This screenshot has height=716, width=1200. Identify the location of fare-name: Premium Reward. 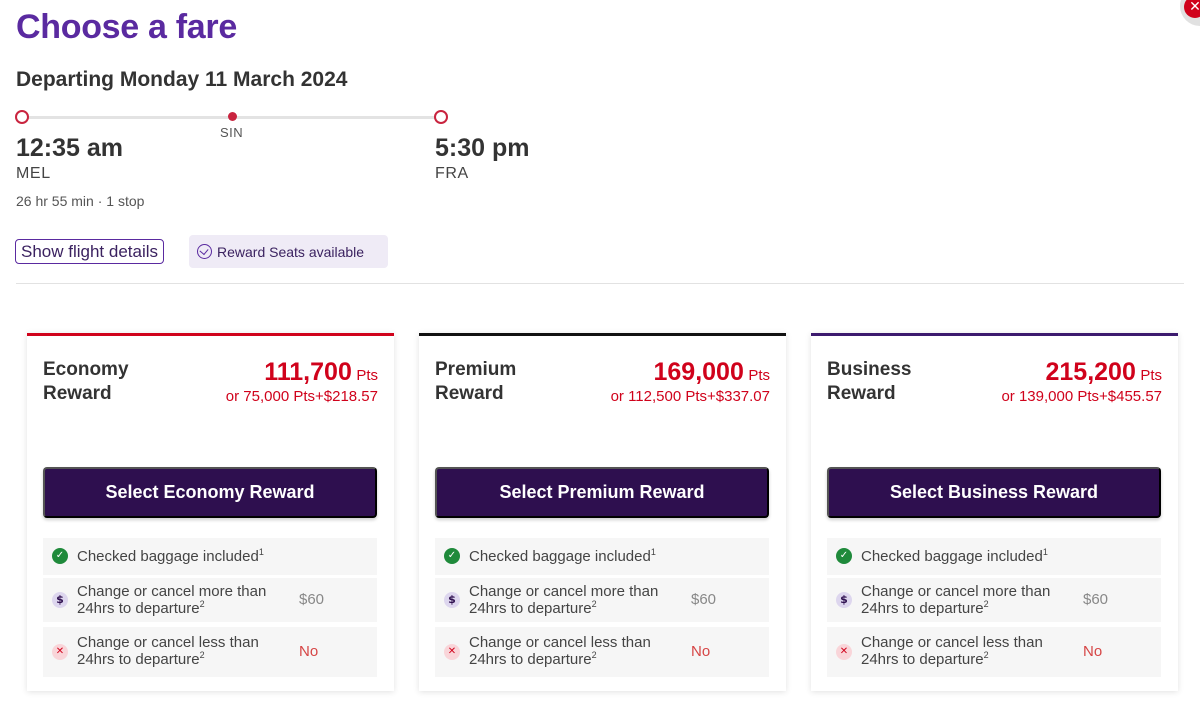
(476, 381).